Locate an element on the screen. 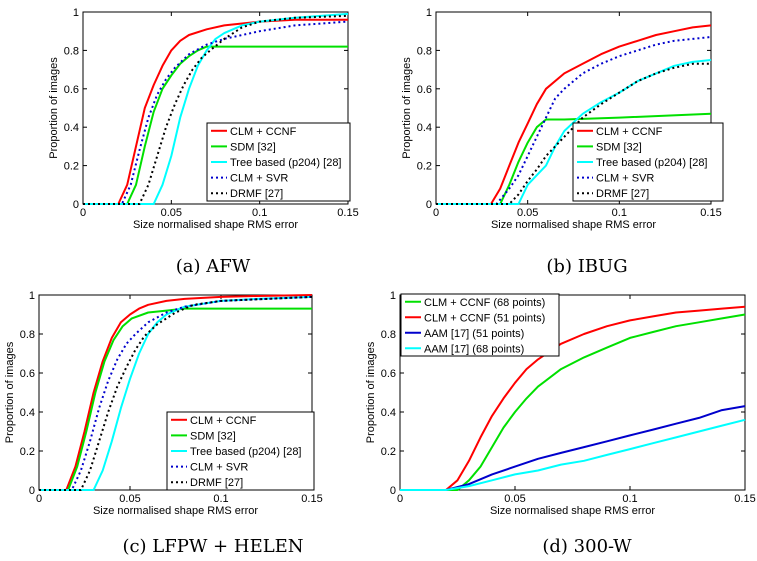 The image size is (757, 561). legend-label: CLM + CCNF (51 points) is located at coordinates (484, 318).